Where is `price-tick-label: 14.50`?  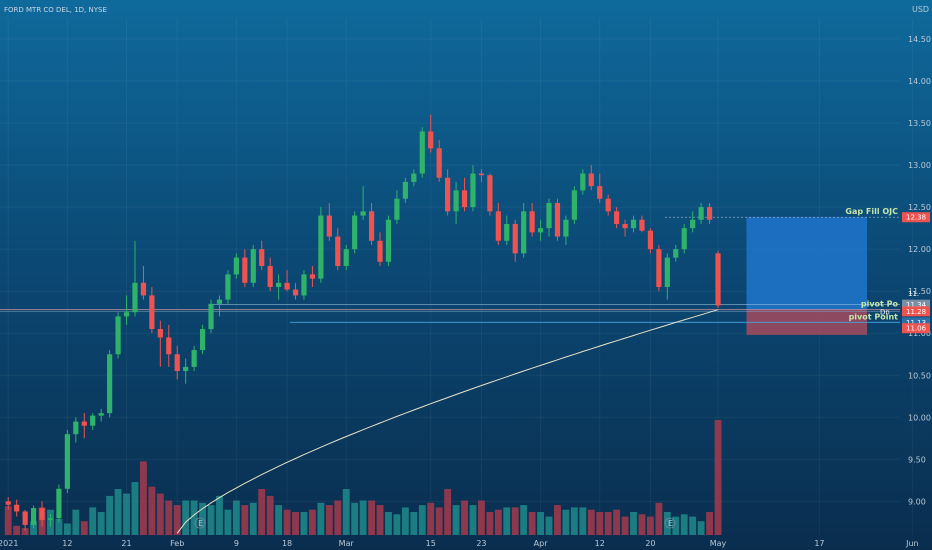 price-tick-label: 14.50 is located at coordinates (919, 39).